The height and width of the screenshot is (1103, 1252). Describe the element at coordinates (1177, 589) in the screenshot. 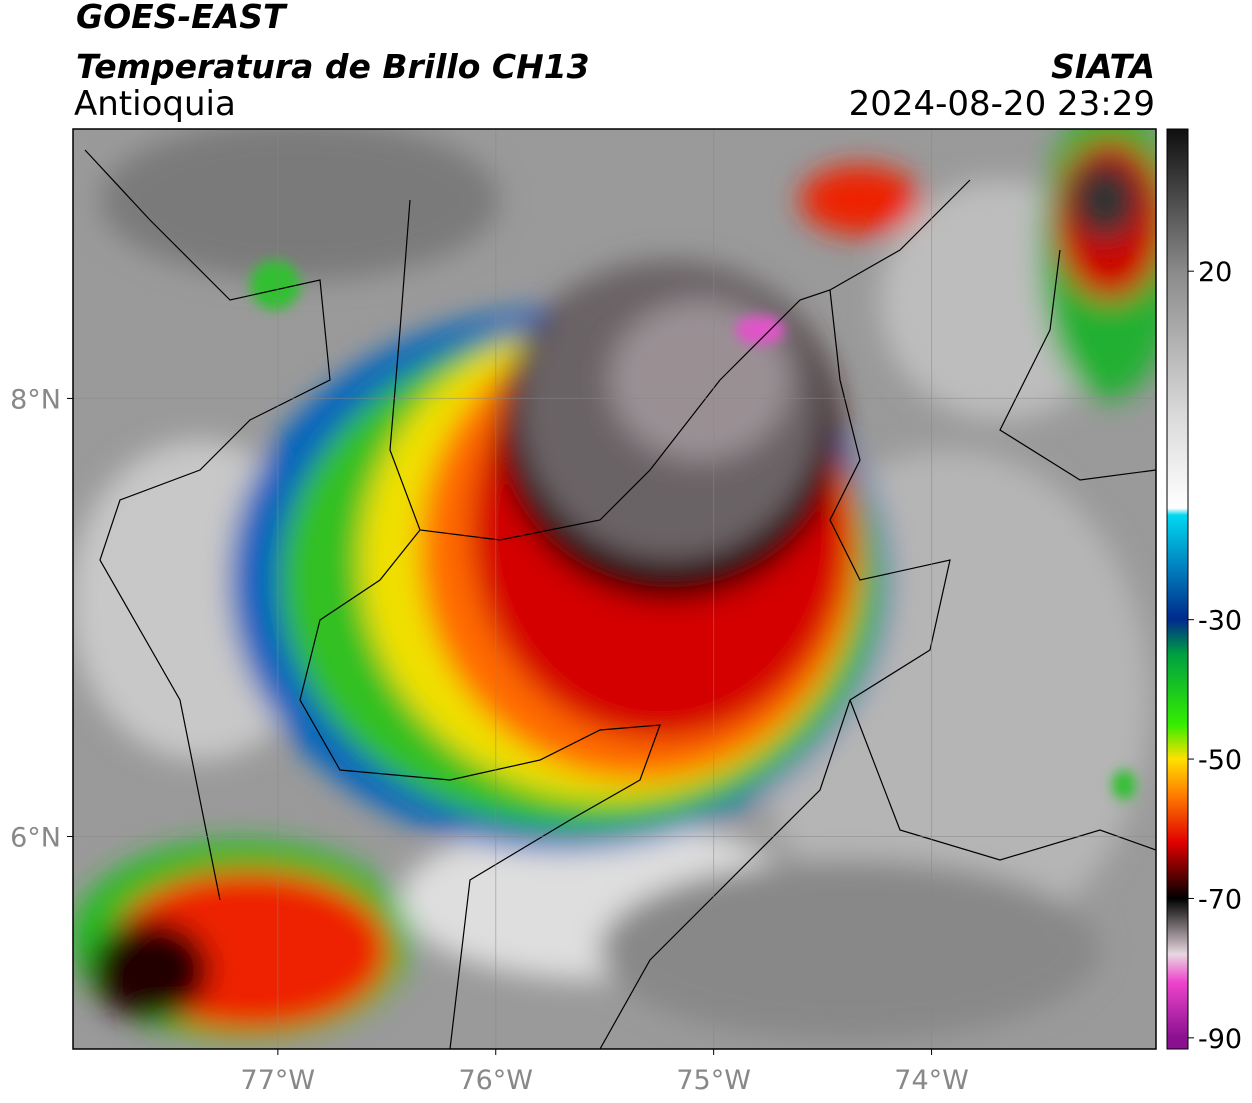

I see `colorbar` at that location.